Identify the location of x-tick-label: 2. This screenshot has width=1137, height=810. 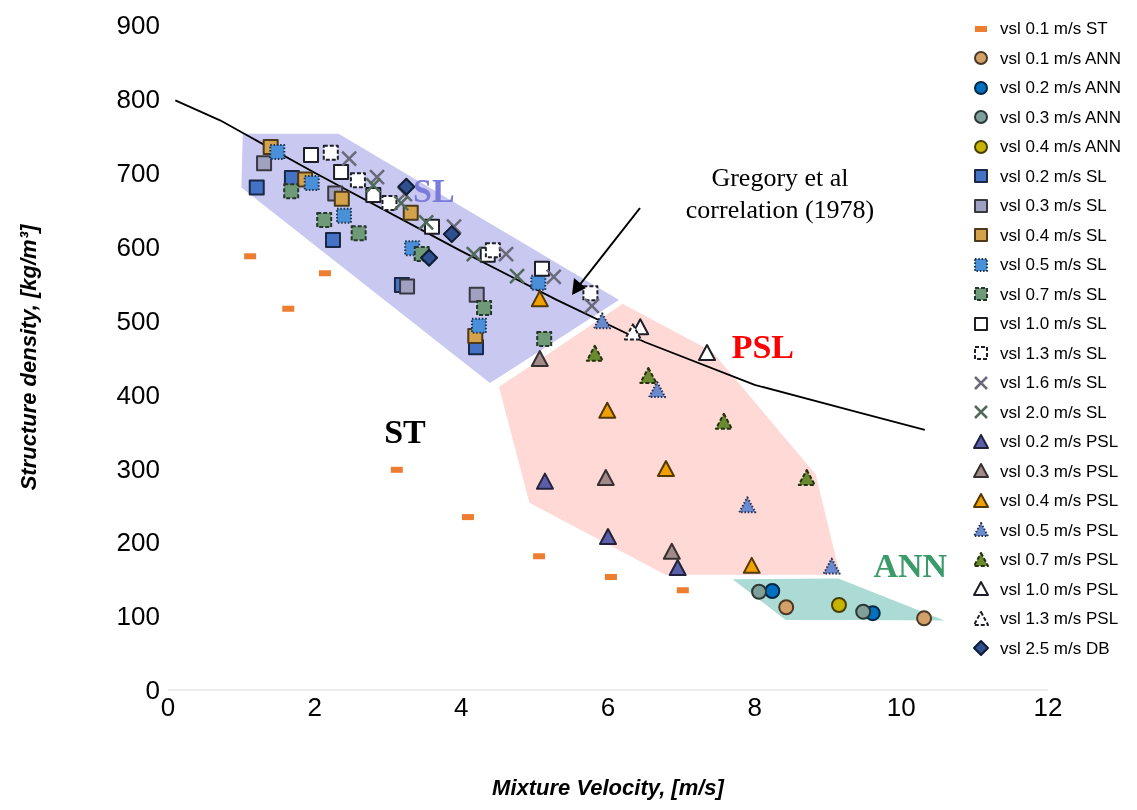
(314, 707).